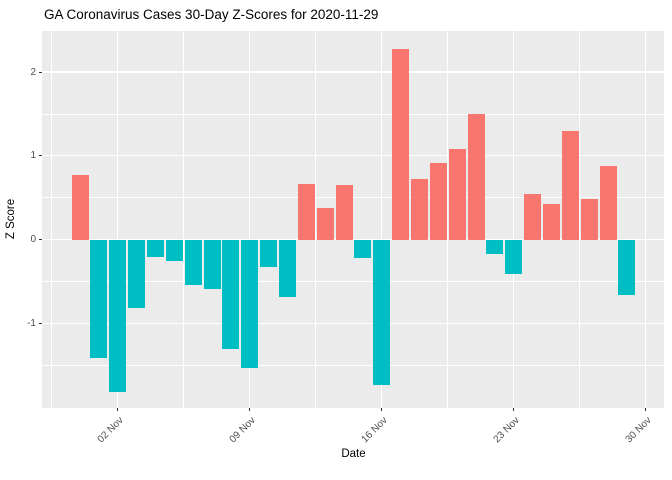  Describe the element at coordinates (33, 240) in the screenshot. I see `y-tick-label: 0` at that location.